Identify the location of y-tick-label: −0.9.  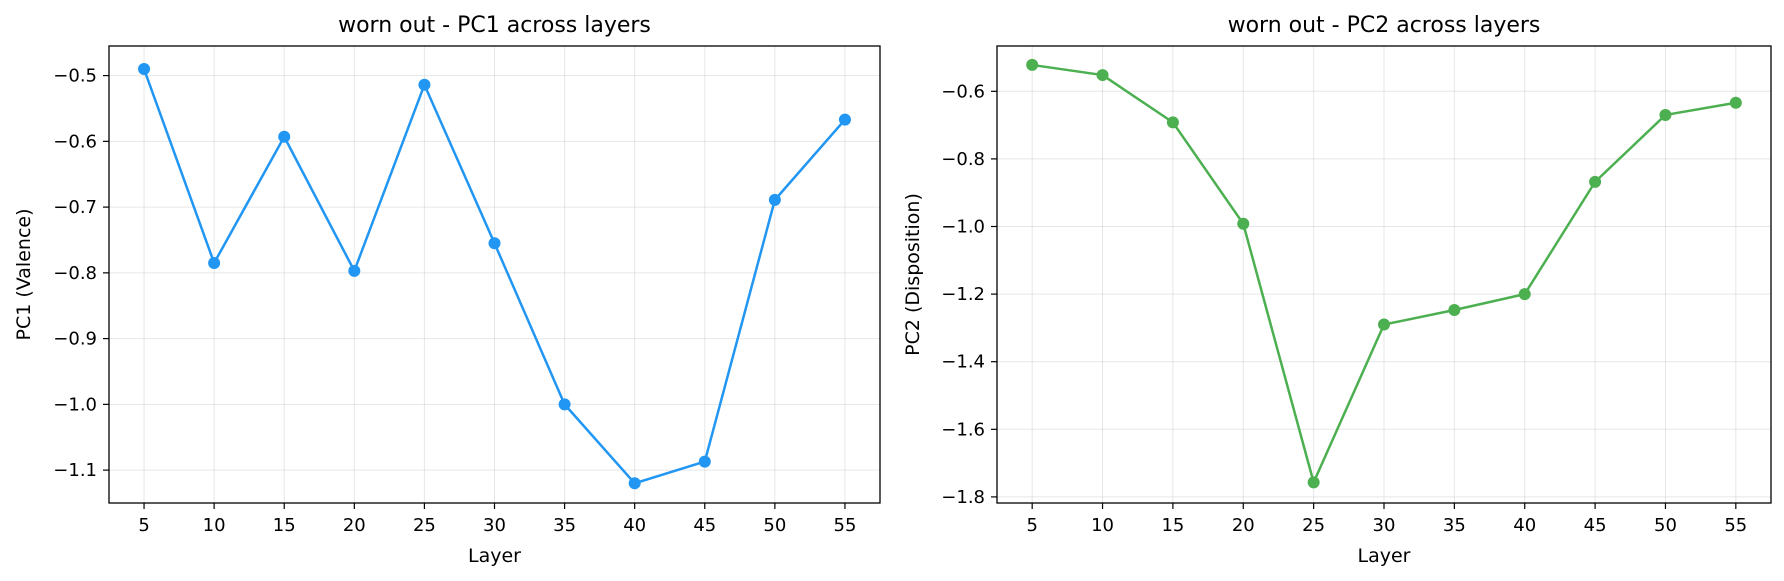
(75, 339).